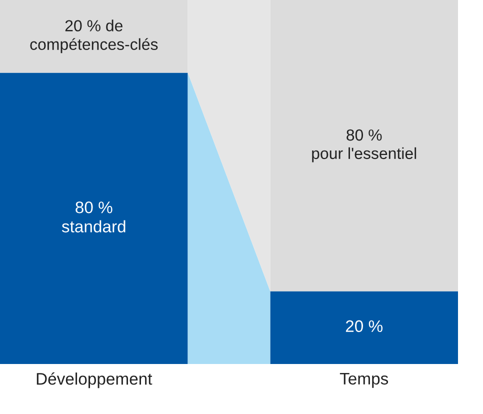  What do you see at coordinates (94, 216) in the screenshot?
I see `data-label: 80 % standard` at bounding box center [94, 216].